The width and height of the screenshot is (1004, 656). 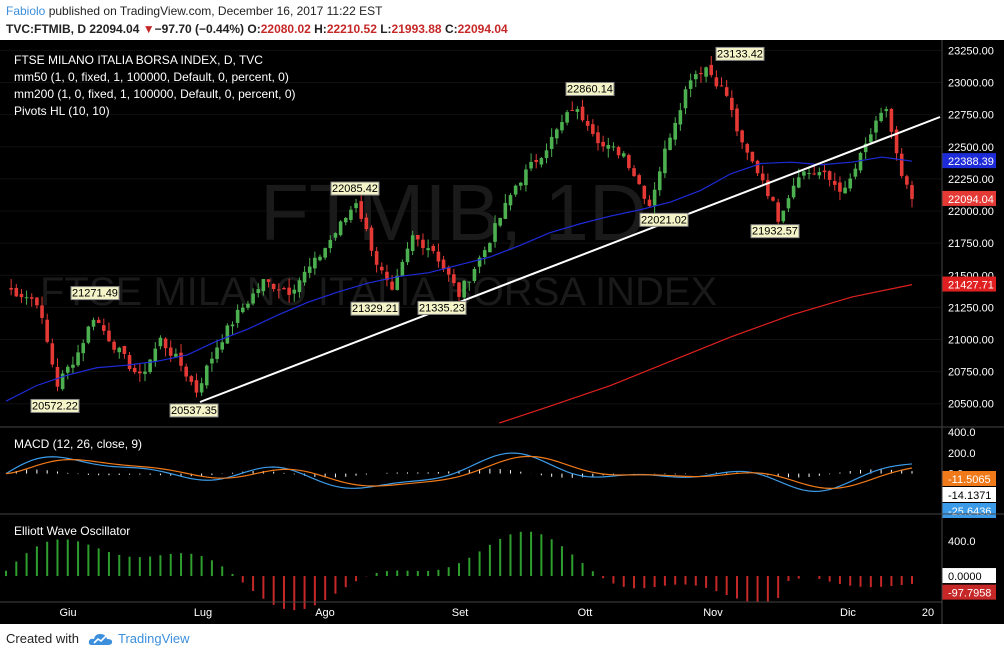 I want to click on time-axis: Giu Lug Ago Set Ott Nov Dic 20, so click(x=496, y=613).